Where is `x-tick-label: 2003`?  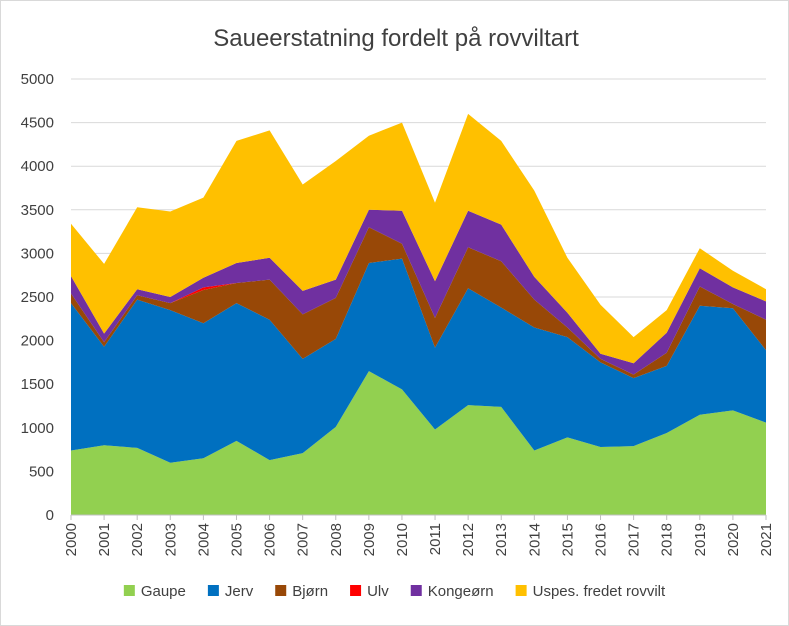
x-tick-label: 2003 is located at coordinates (170, 539).